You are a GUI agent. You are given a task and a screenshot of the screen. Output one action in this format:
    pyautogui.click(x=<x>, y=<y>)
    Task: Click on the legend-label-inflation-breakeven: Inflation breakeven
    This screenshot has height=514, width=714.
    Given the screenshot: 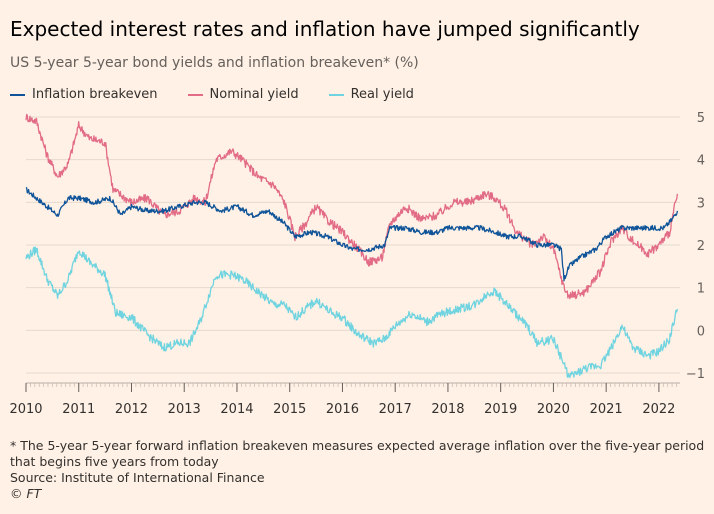 What is the action you would take?
    pyautogui.click(x=95, y=94)
    